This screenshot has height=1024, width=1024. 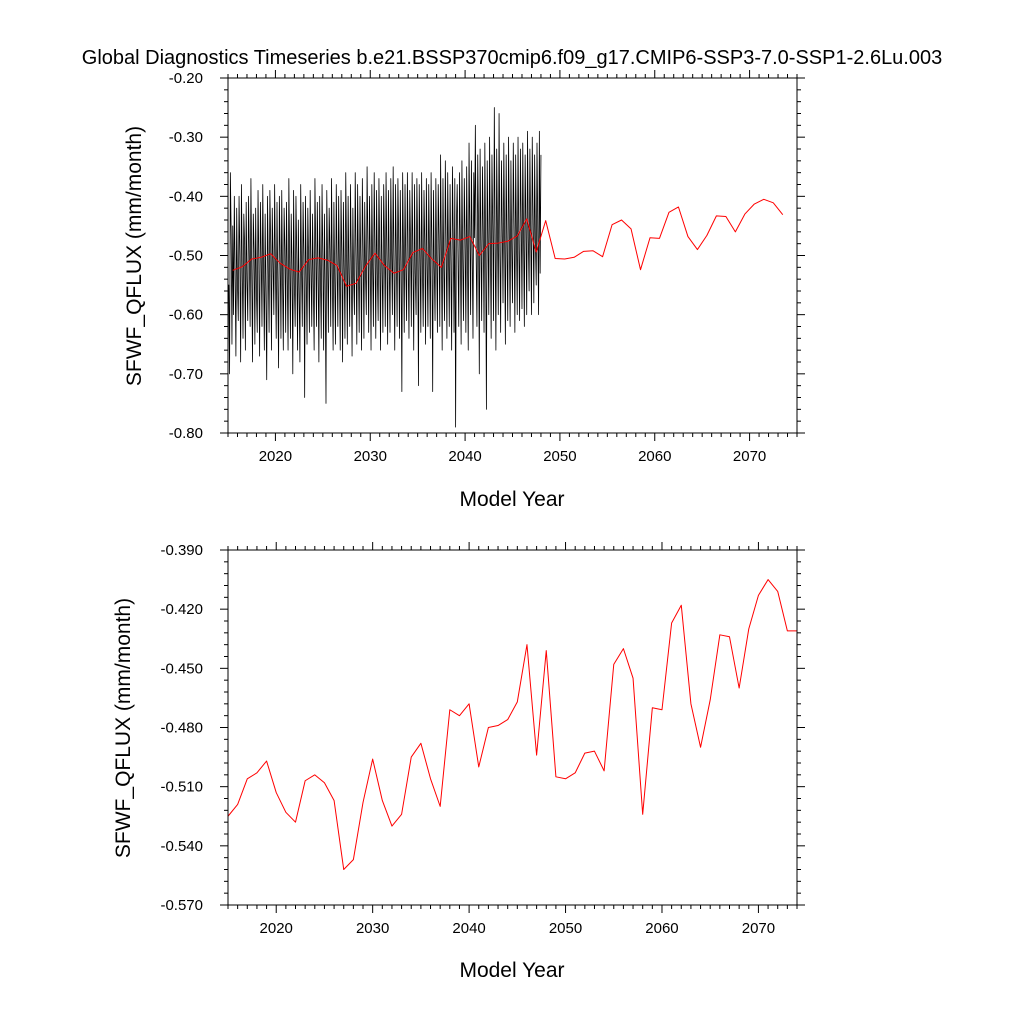 I want to click on top-series-monthly-line, so click(x=384, y=267).